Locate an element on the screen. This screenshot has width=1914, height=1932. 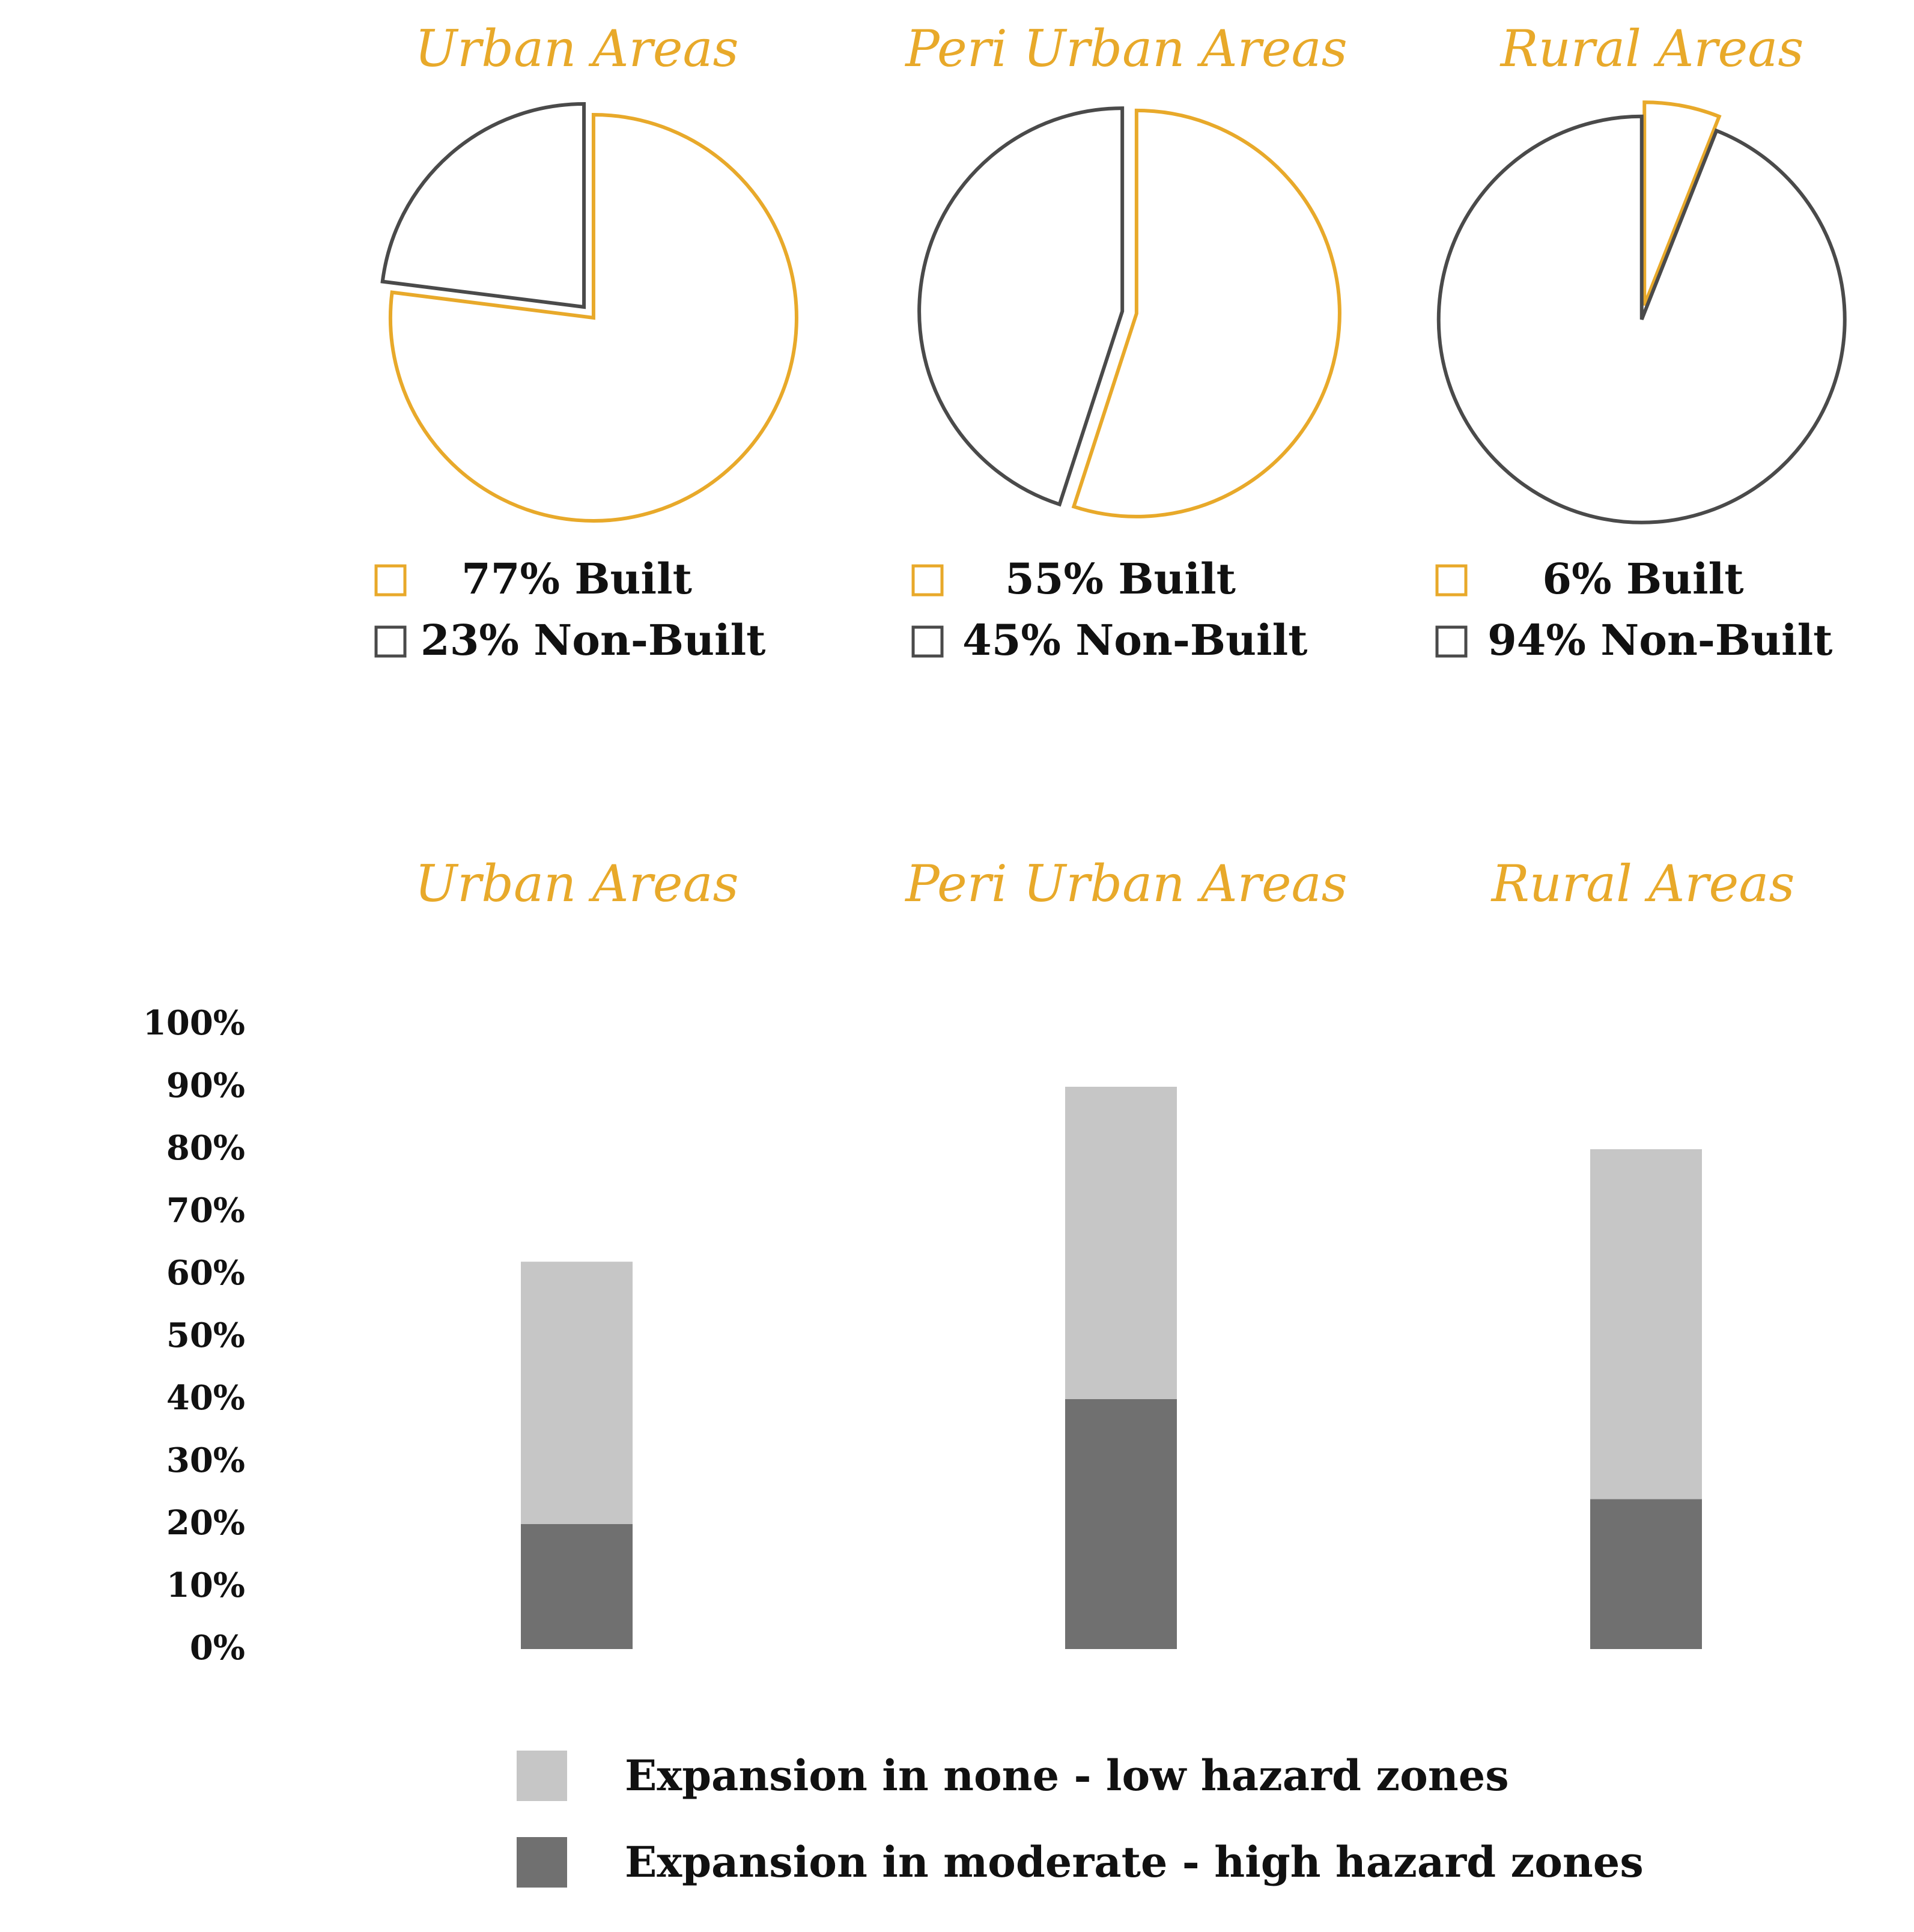
pie-title-rural: Rural Areas is located at coordinates (1651, 48).